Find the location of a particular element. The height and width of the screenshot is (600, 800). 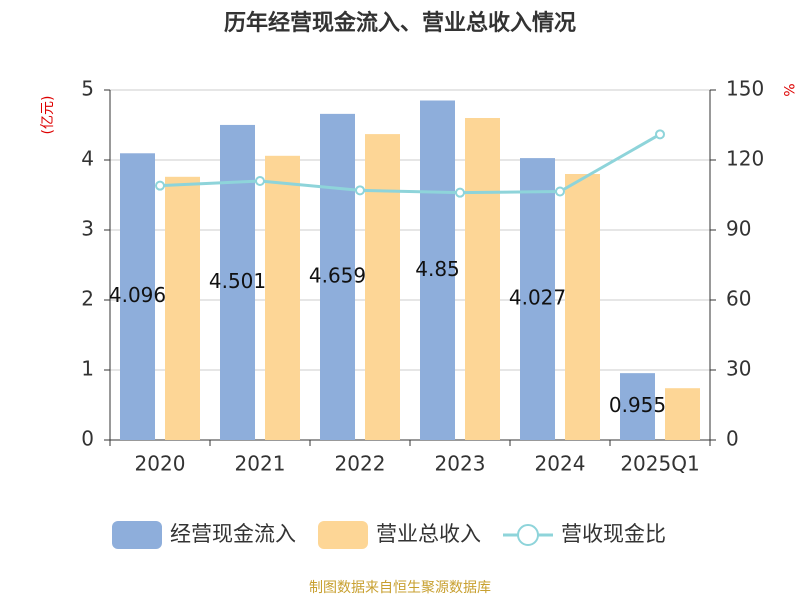

y2-tick-label: 30 is located at coordinates (738, 369).